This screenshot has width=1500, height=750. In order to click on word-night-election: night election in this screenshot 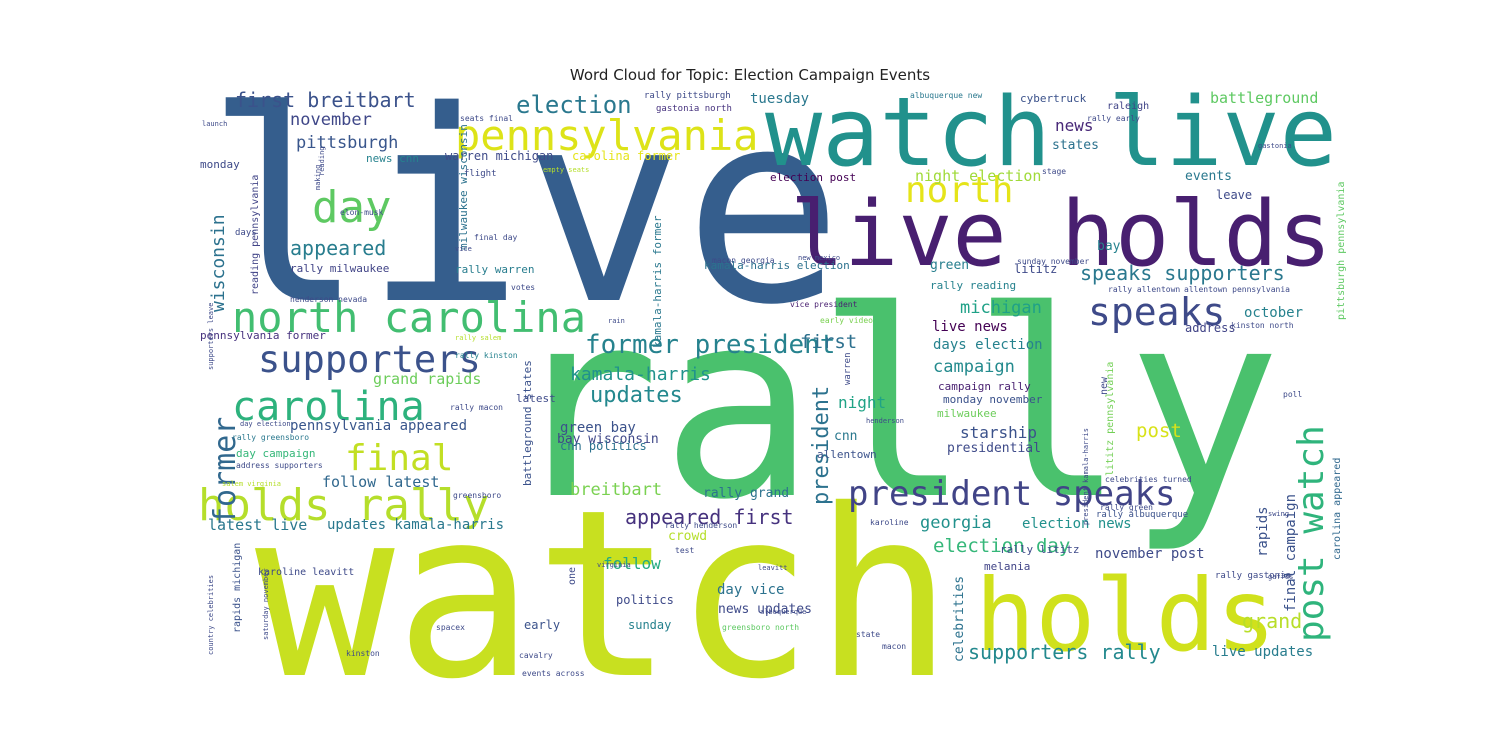, I will do `click(978, 176)`.